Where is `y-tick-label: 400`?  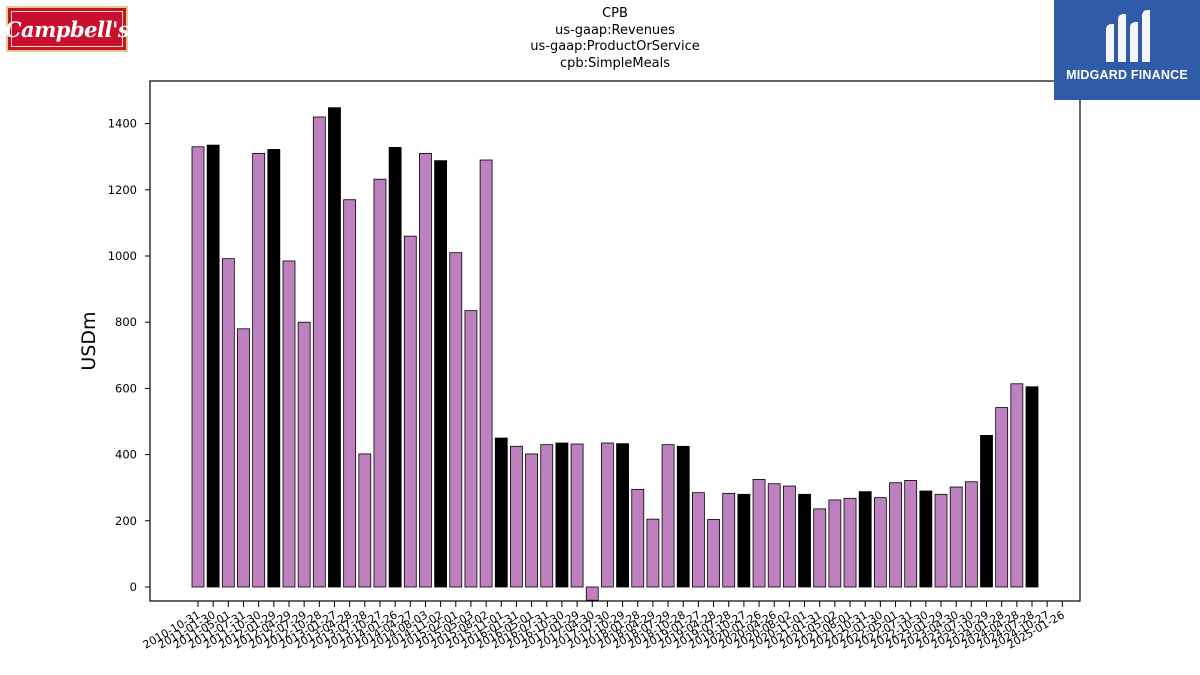 y-tick-label: 400 is located at coordinates (126, 455).